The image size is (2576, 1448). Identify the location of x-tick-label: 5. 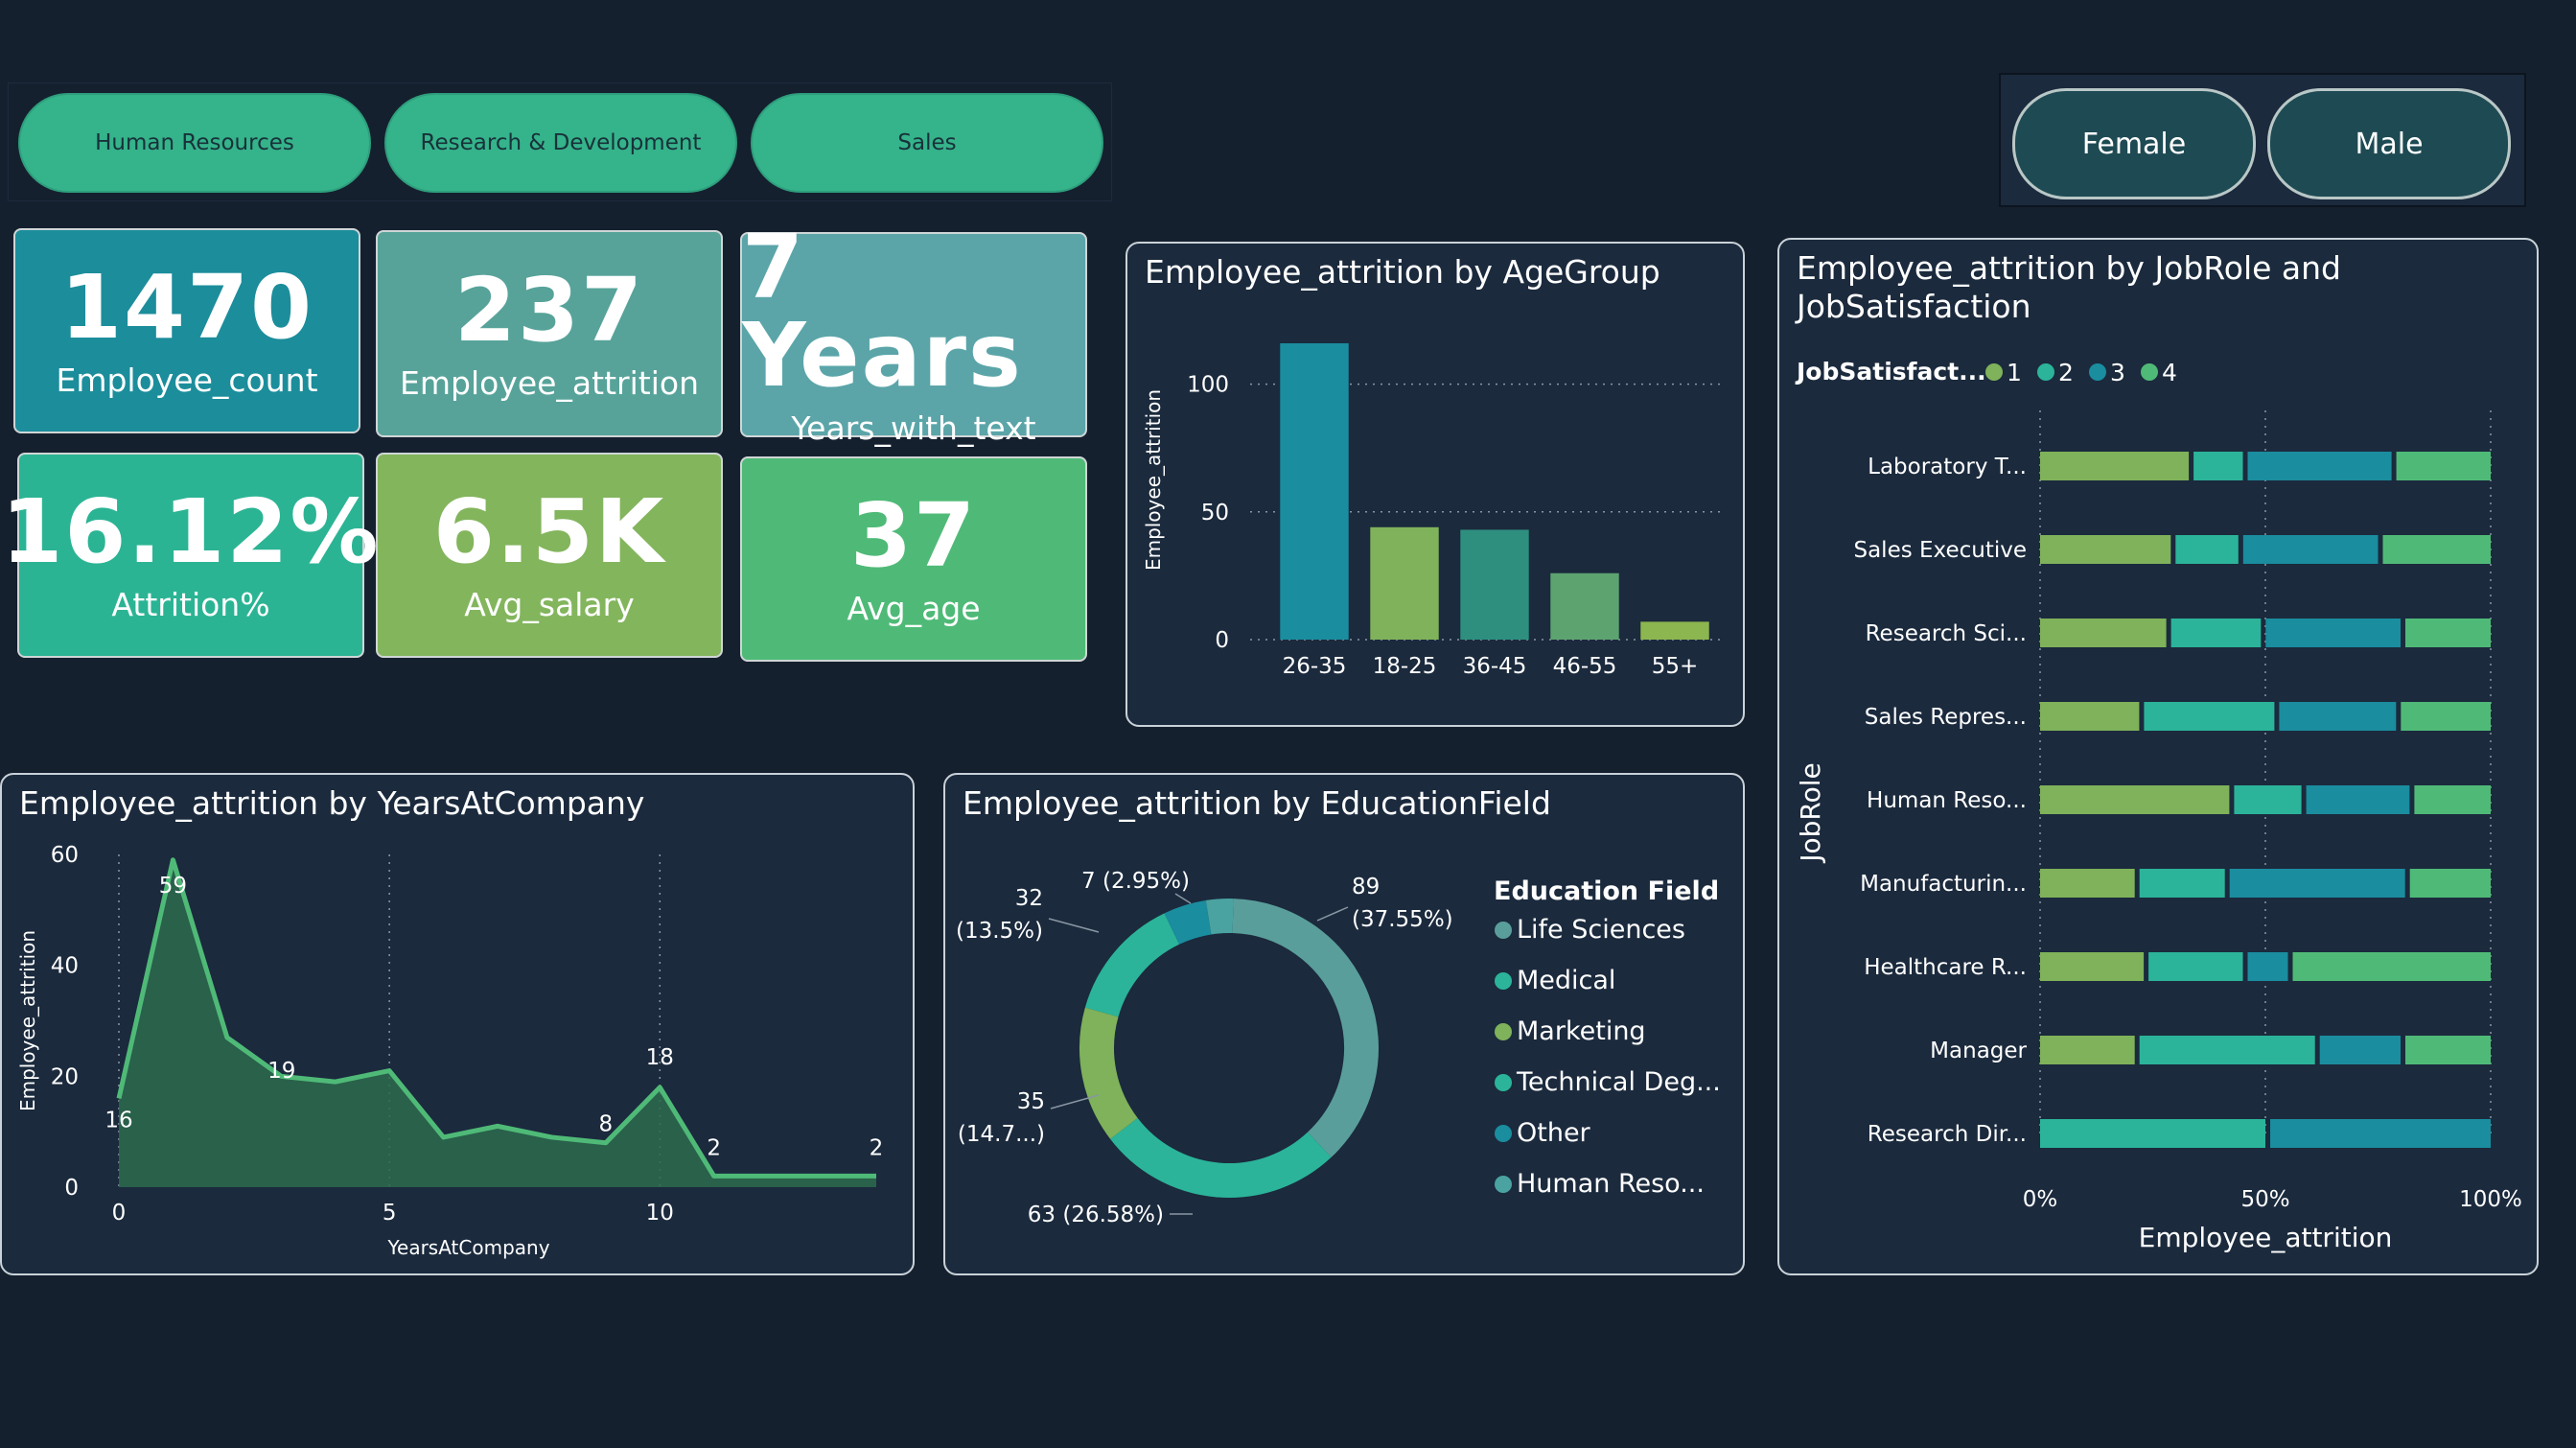
(390, 1213).